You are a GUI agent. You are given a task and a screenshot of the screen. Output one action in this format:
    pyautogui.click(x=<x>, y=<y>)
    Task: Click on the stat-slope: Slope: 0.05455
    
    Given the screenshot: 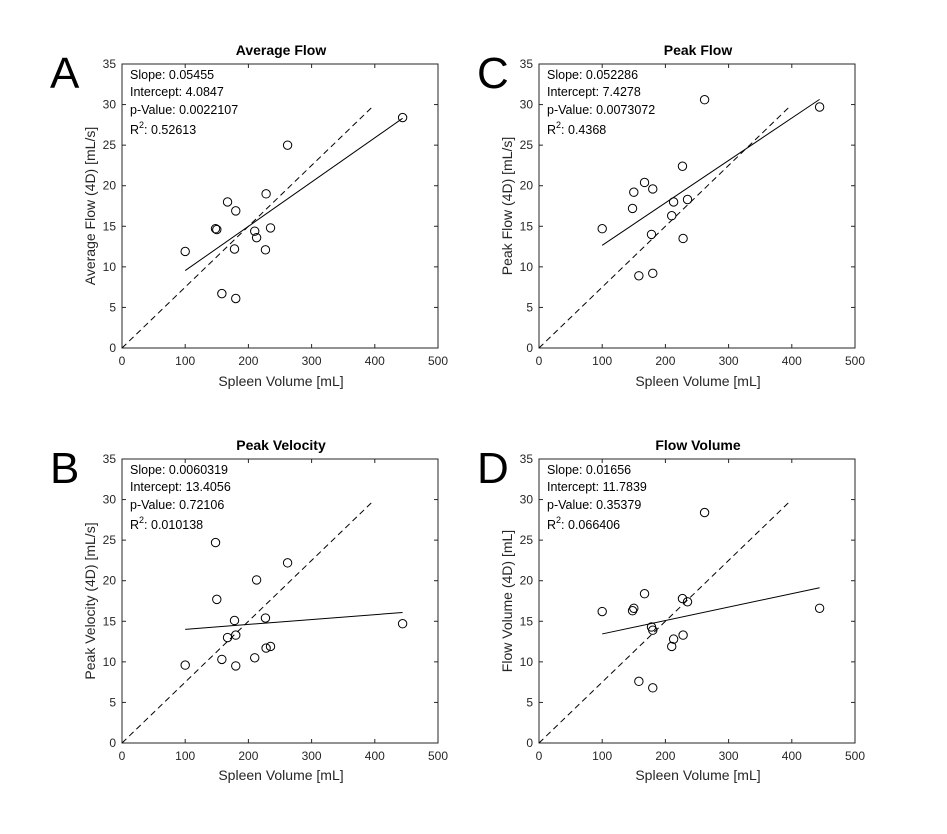 What is the action you would take?
    pyautogui.click(x=172, y=75)
    